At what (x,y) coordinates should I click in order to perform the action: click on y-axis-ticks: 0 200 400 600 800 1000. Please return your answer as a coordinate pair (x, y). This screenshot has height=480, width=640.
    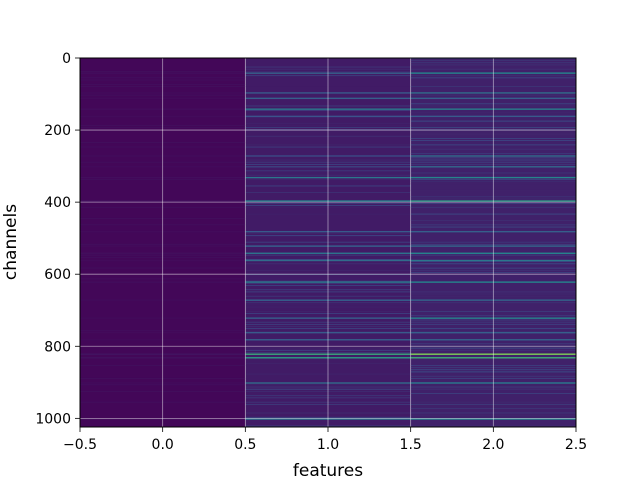
    Looking at the image, I should click on (57, 239).